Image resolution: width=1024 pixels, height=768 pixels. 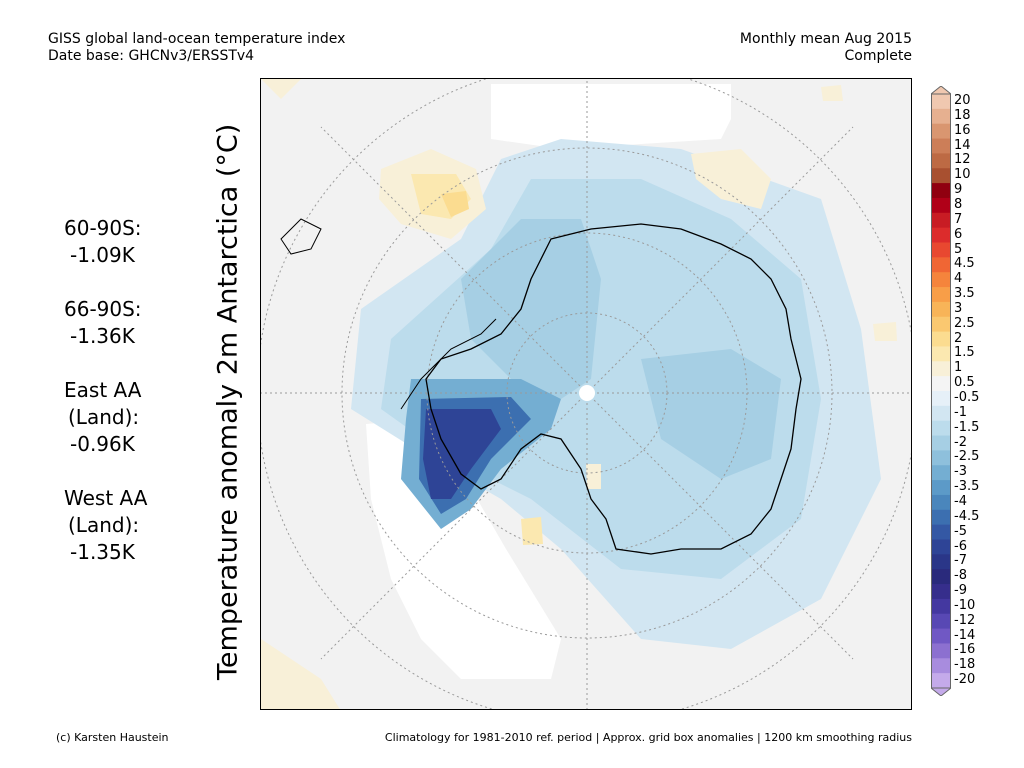 I want to click on color-scale-bar, so click(x=941, y=391).